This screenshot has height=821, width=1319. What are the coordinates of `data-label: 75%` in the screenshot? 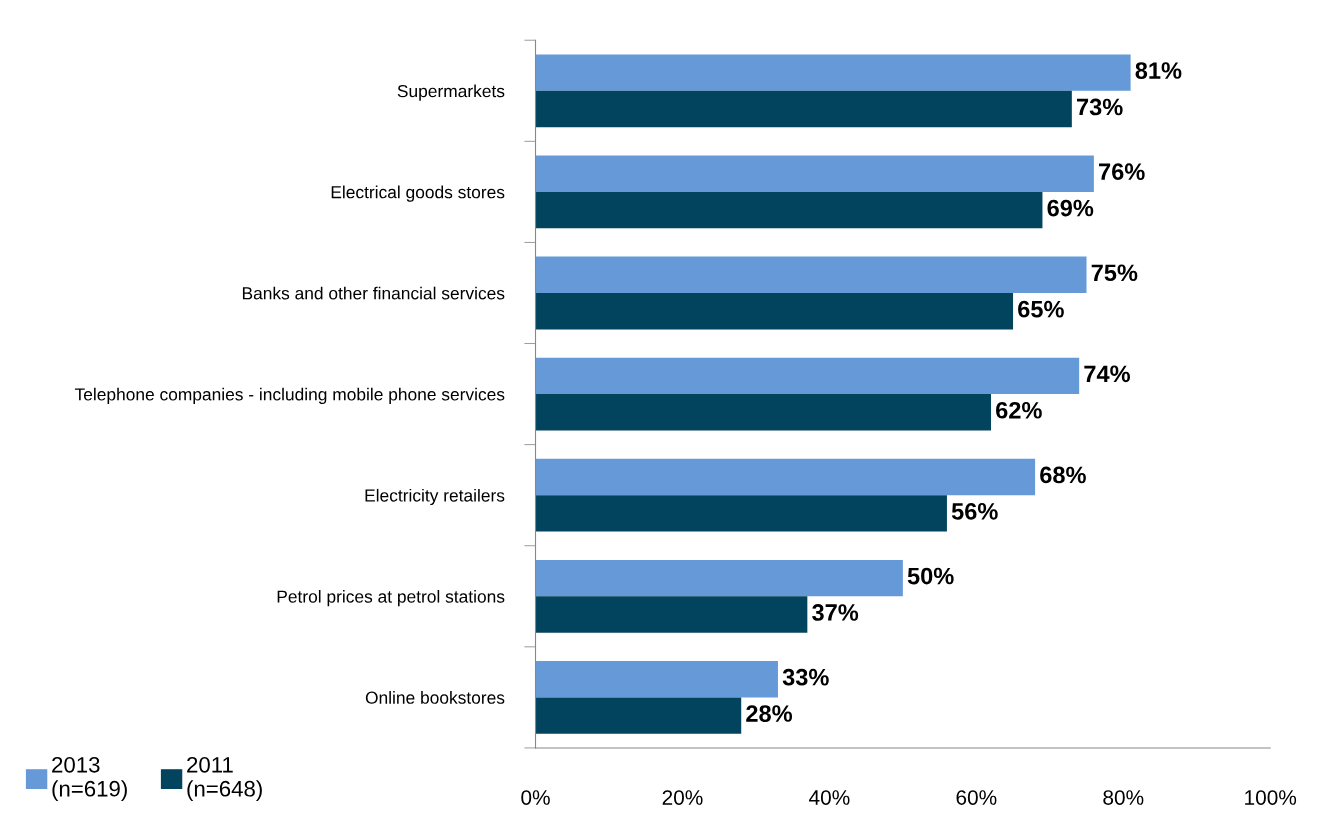 It's located at (1114, 273).